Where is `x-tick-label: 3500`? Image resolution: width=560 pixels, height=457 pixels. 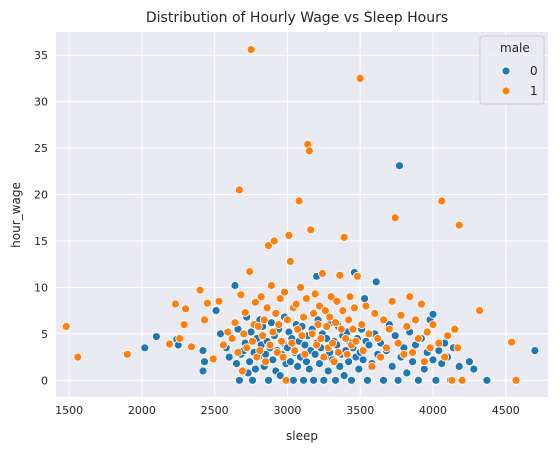
x-tick-label: 3500 is located at coordinates (360, 410).